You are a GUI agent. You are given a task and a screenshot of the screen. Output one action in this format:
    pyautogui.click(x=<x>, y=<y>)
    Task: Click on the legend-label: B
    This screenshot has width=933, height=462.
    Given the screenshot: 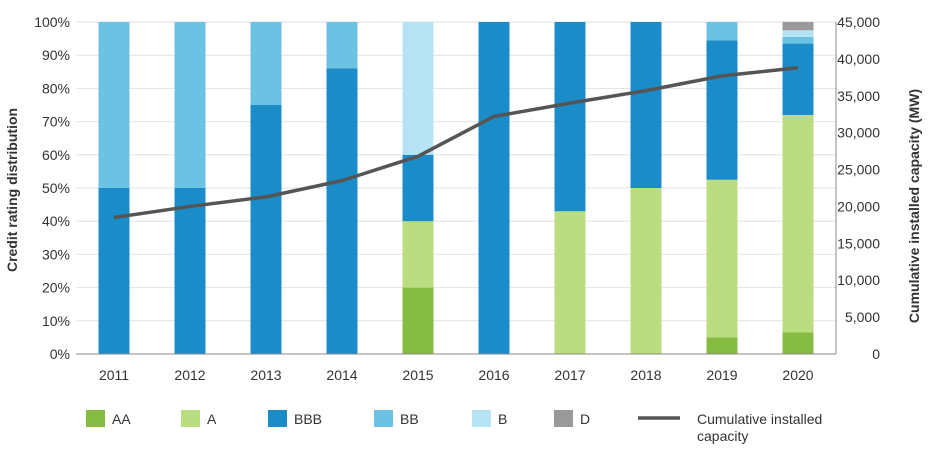 What is the action you would take?
    pyautogui.click(x=502, y=419)
    